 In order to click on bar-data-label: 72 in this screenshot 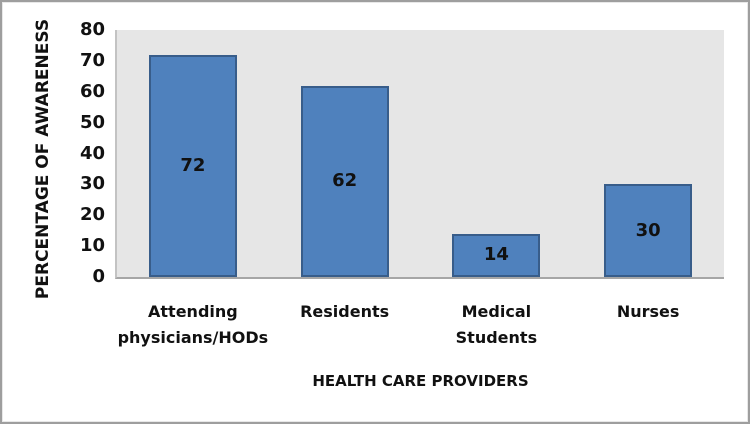, I will do `click(193, 165)`.